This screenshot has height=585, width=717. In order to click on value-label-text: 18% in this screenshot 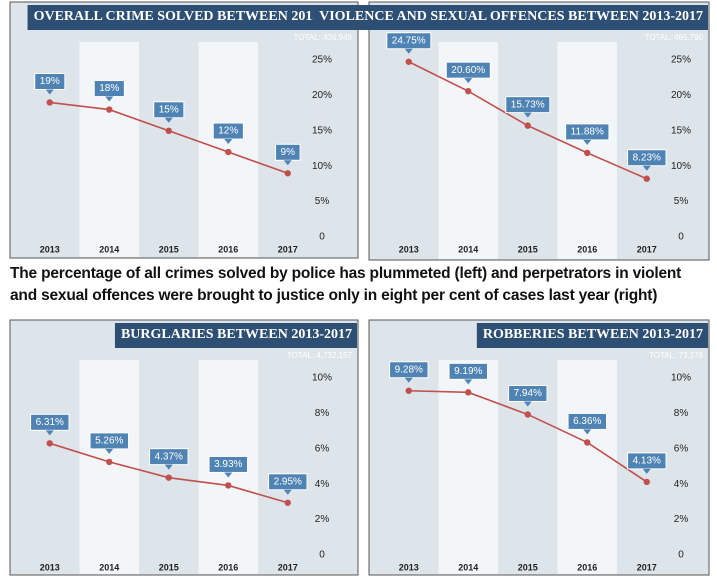, I will do `click(109, 88)`.